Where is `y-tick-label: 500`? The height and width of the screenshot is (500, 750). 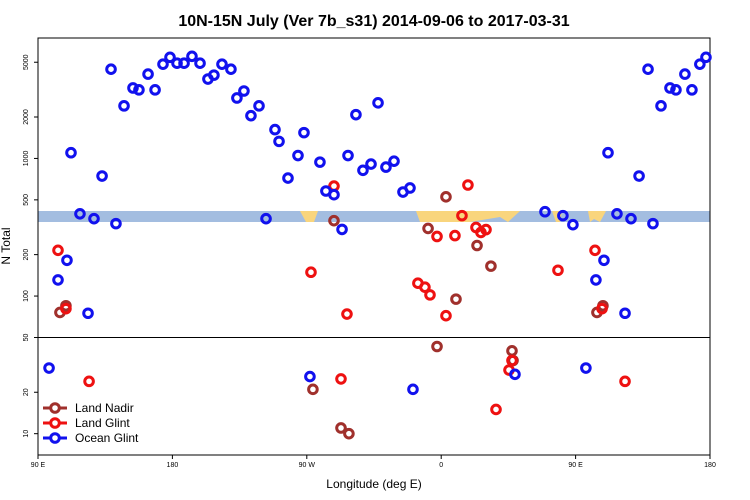
y-tick-label: 500 is located at coordinates (26, 200).